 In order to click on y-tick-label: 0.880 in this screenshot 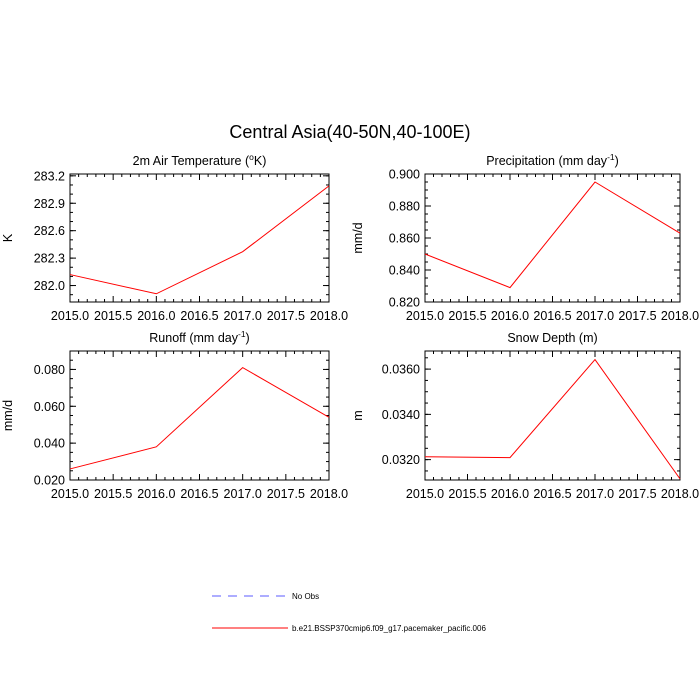, I will do `click(404, 207)`.